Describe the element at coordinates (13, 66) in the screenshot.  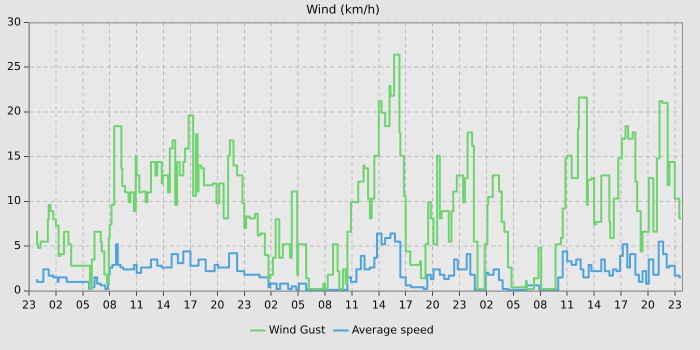
I see `y-tick-label: 25` at that location.